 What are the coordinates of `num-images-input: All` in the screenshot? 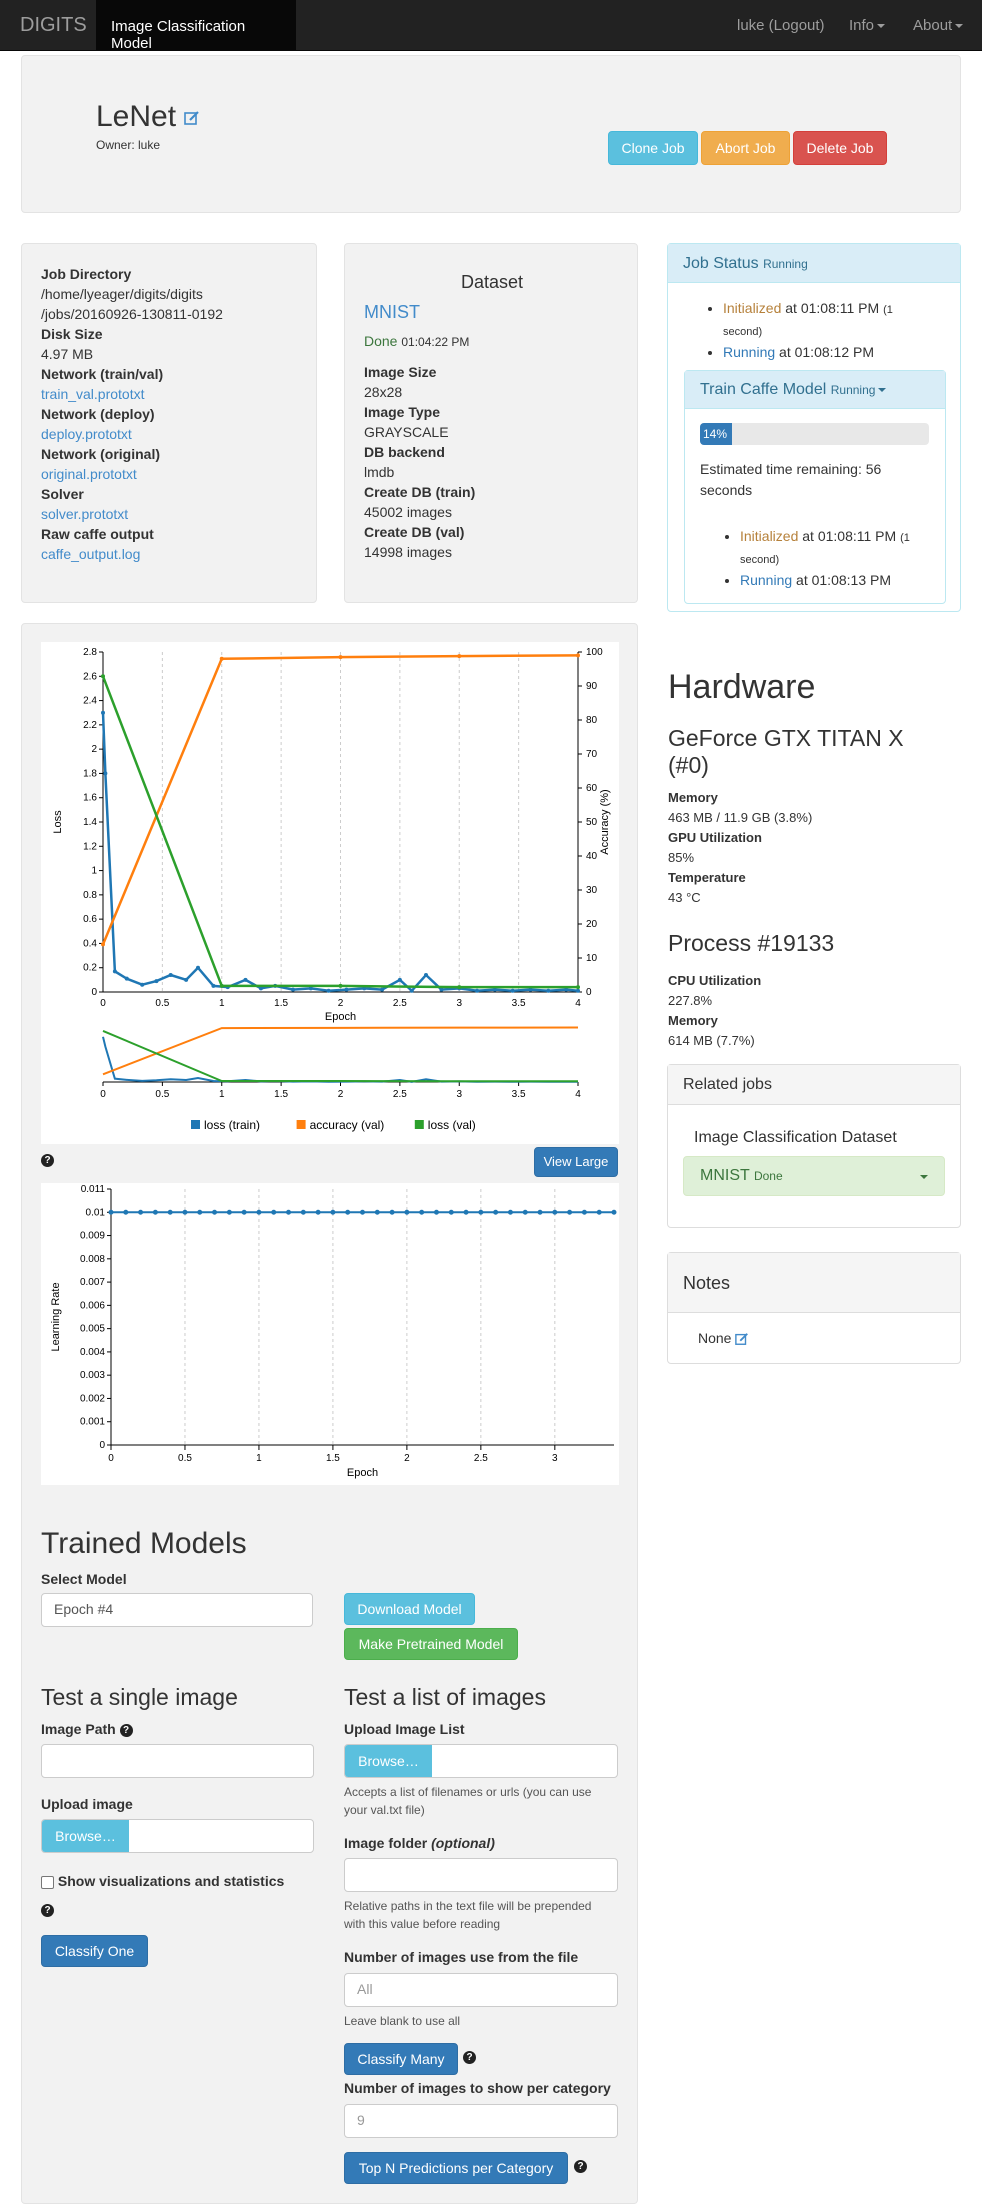 It's located at (481, 1990).